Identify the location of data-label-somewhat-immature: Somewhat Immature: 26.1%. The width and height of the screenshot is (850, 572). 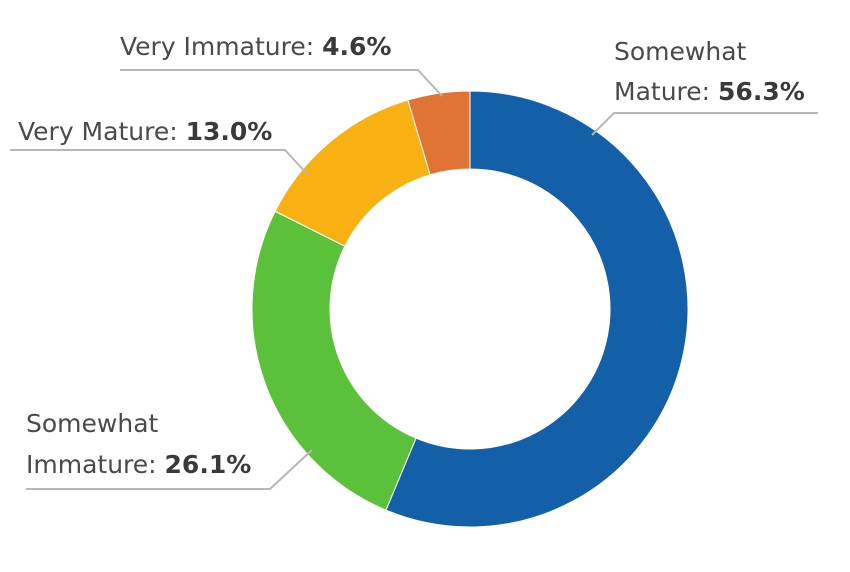
(138, 444).